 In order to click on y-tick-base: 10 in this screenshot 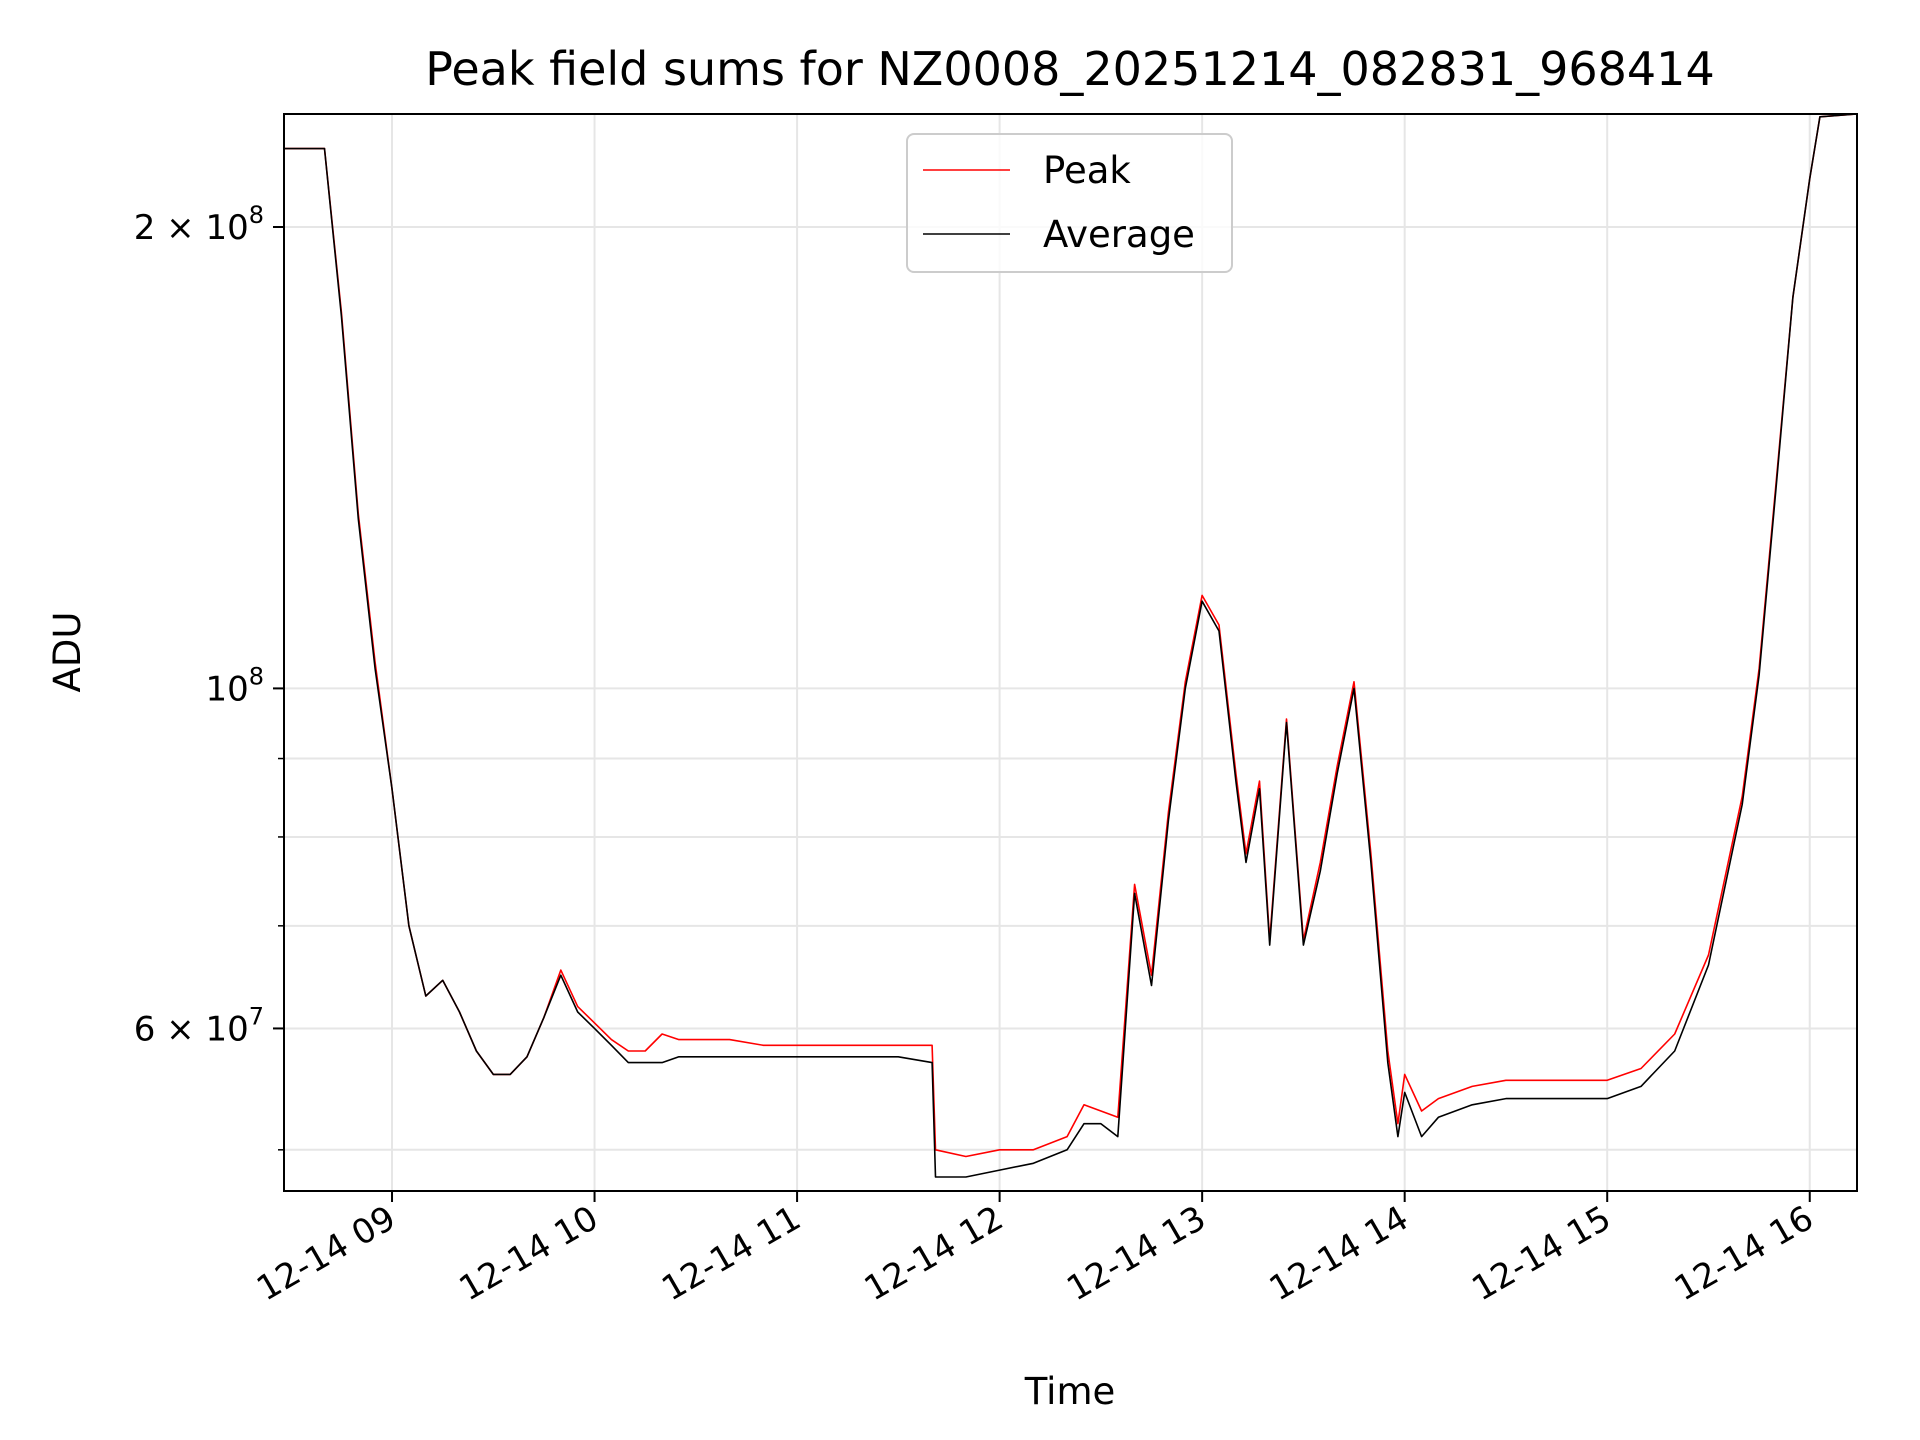, I will do `click(226, 689)`.